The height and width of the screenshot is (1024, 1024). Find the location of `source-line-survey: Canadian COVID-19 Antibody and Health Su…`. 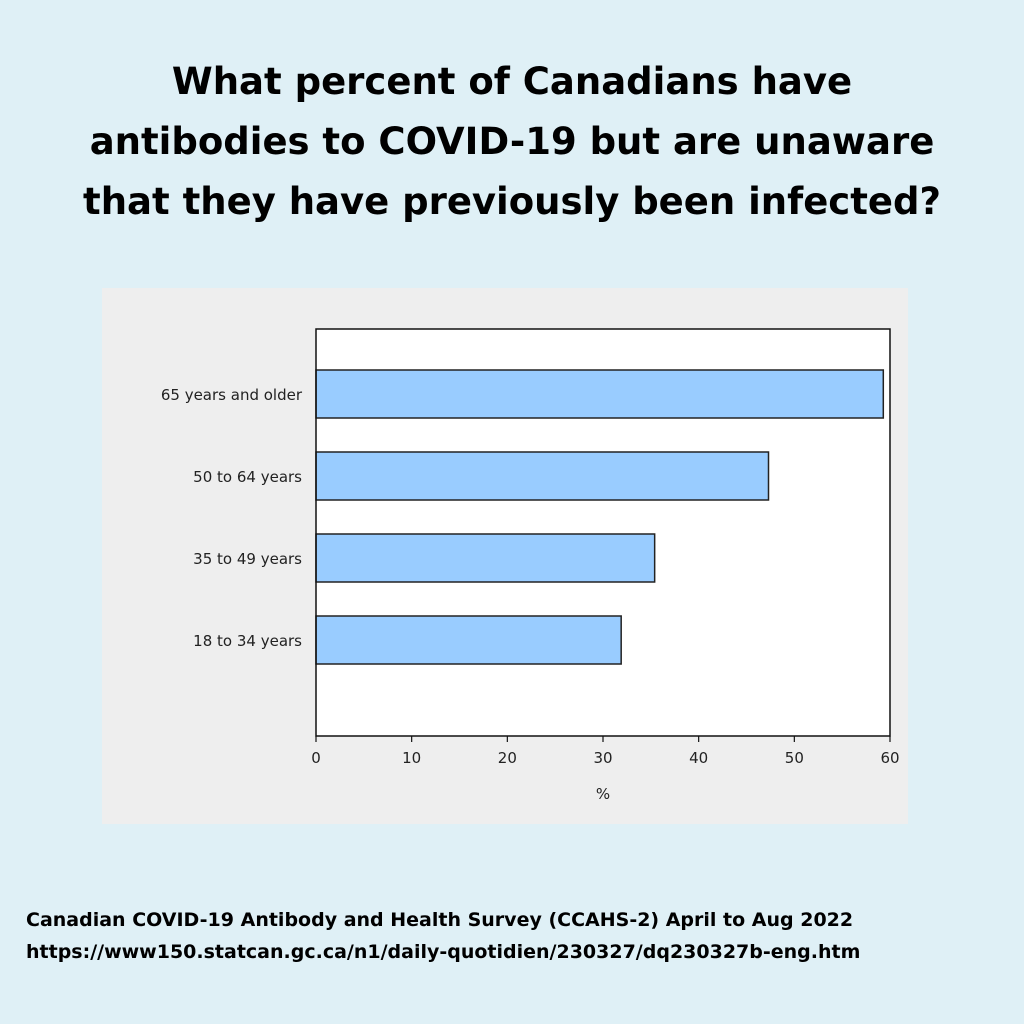

source-line-survey: Canadian COVID-19 Antibody and Health Su… is located at coordinates (440, 920).